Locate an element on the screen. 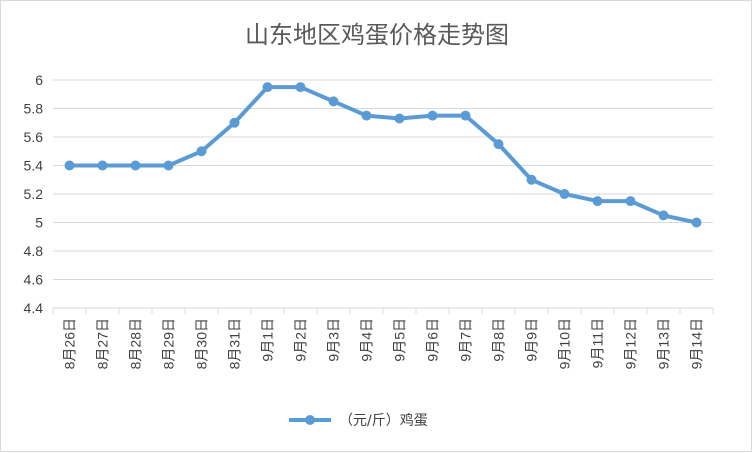 The image size is (752, 453). x-tick-label: 9月2日 is located at coordinates (301, 340).